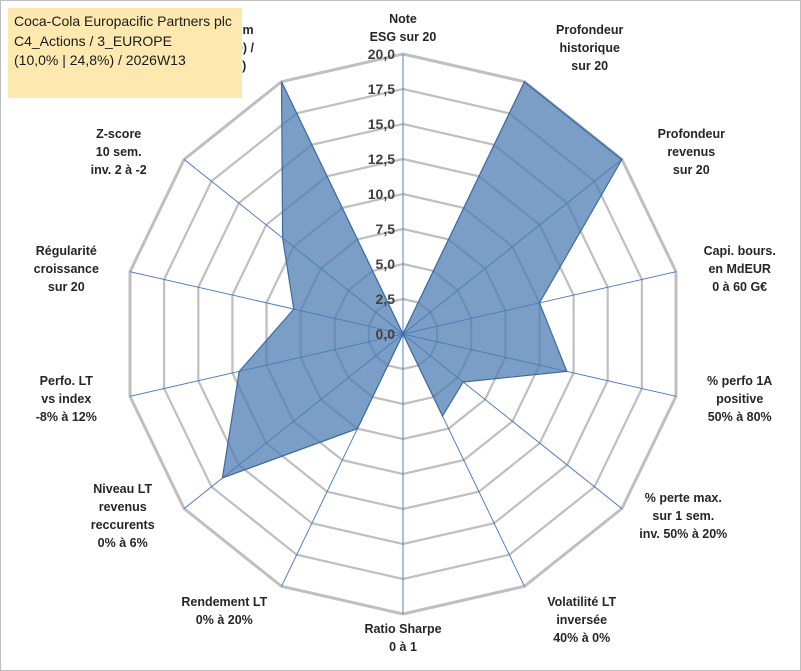  What do you see at coordinates (581, 638) in the screenshot?
I see `axis-label-line: 40% à 0%` at bounding box center [581, 638].